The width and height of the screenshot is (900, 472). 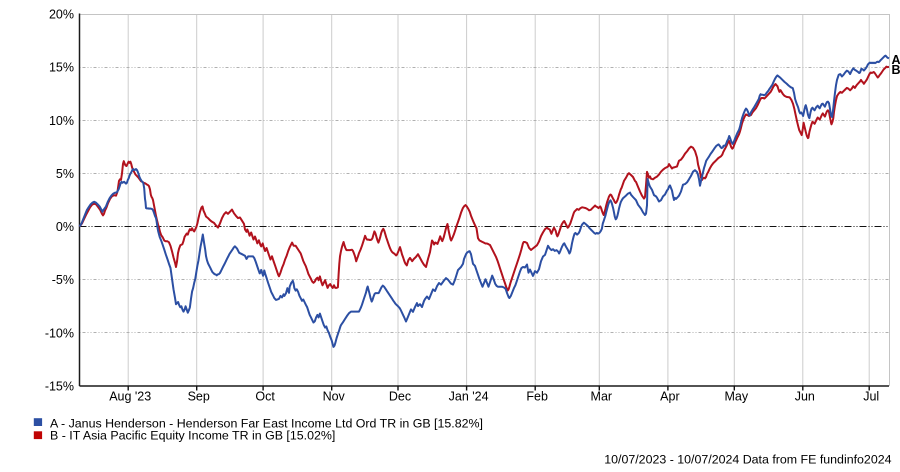 I want to click on svg-text: B, so click(x=896, y=70).